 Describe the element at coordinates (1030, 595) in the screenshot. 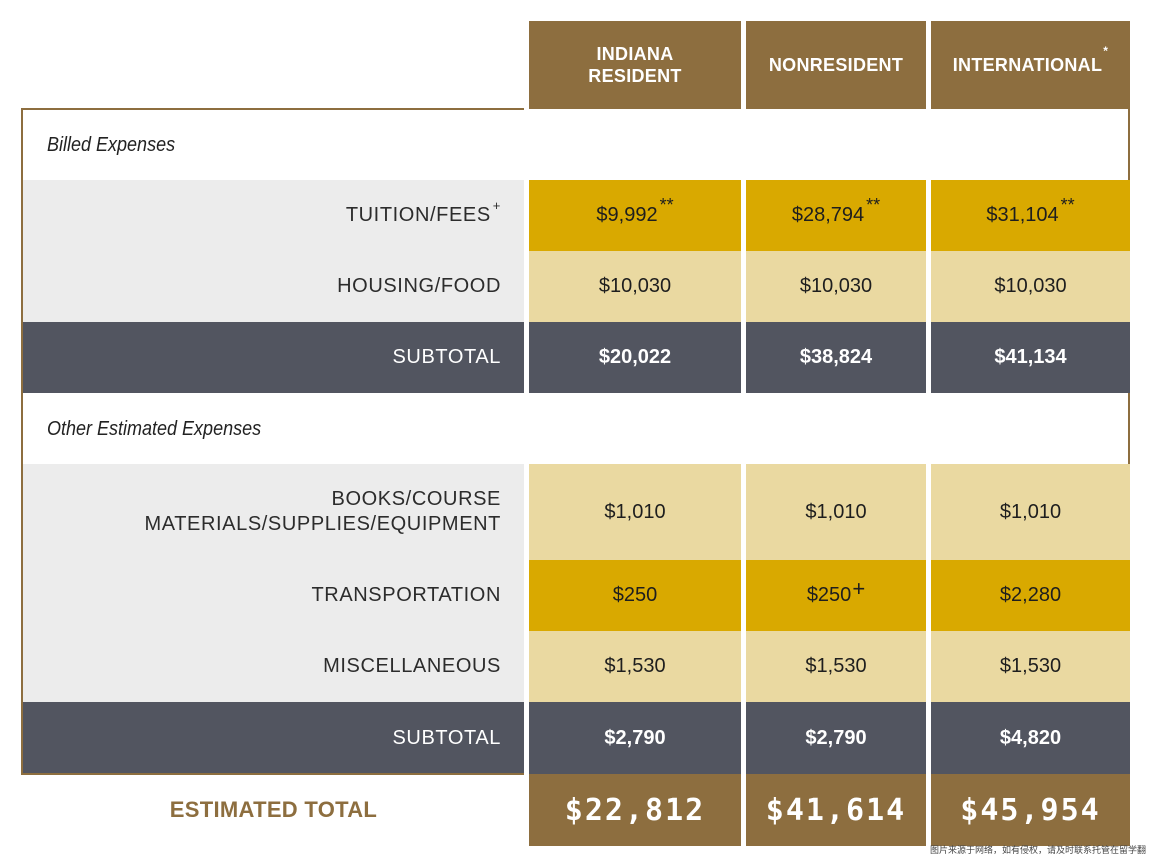

I see `cell-transportation-international: $2,280` at that location.